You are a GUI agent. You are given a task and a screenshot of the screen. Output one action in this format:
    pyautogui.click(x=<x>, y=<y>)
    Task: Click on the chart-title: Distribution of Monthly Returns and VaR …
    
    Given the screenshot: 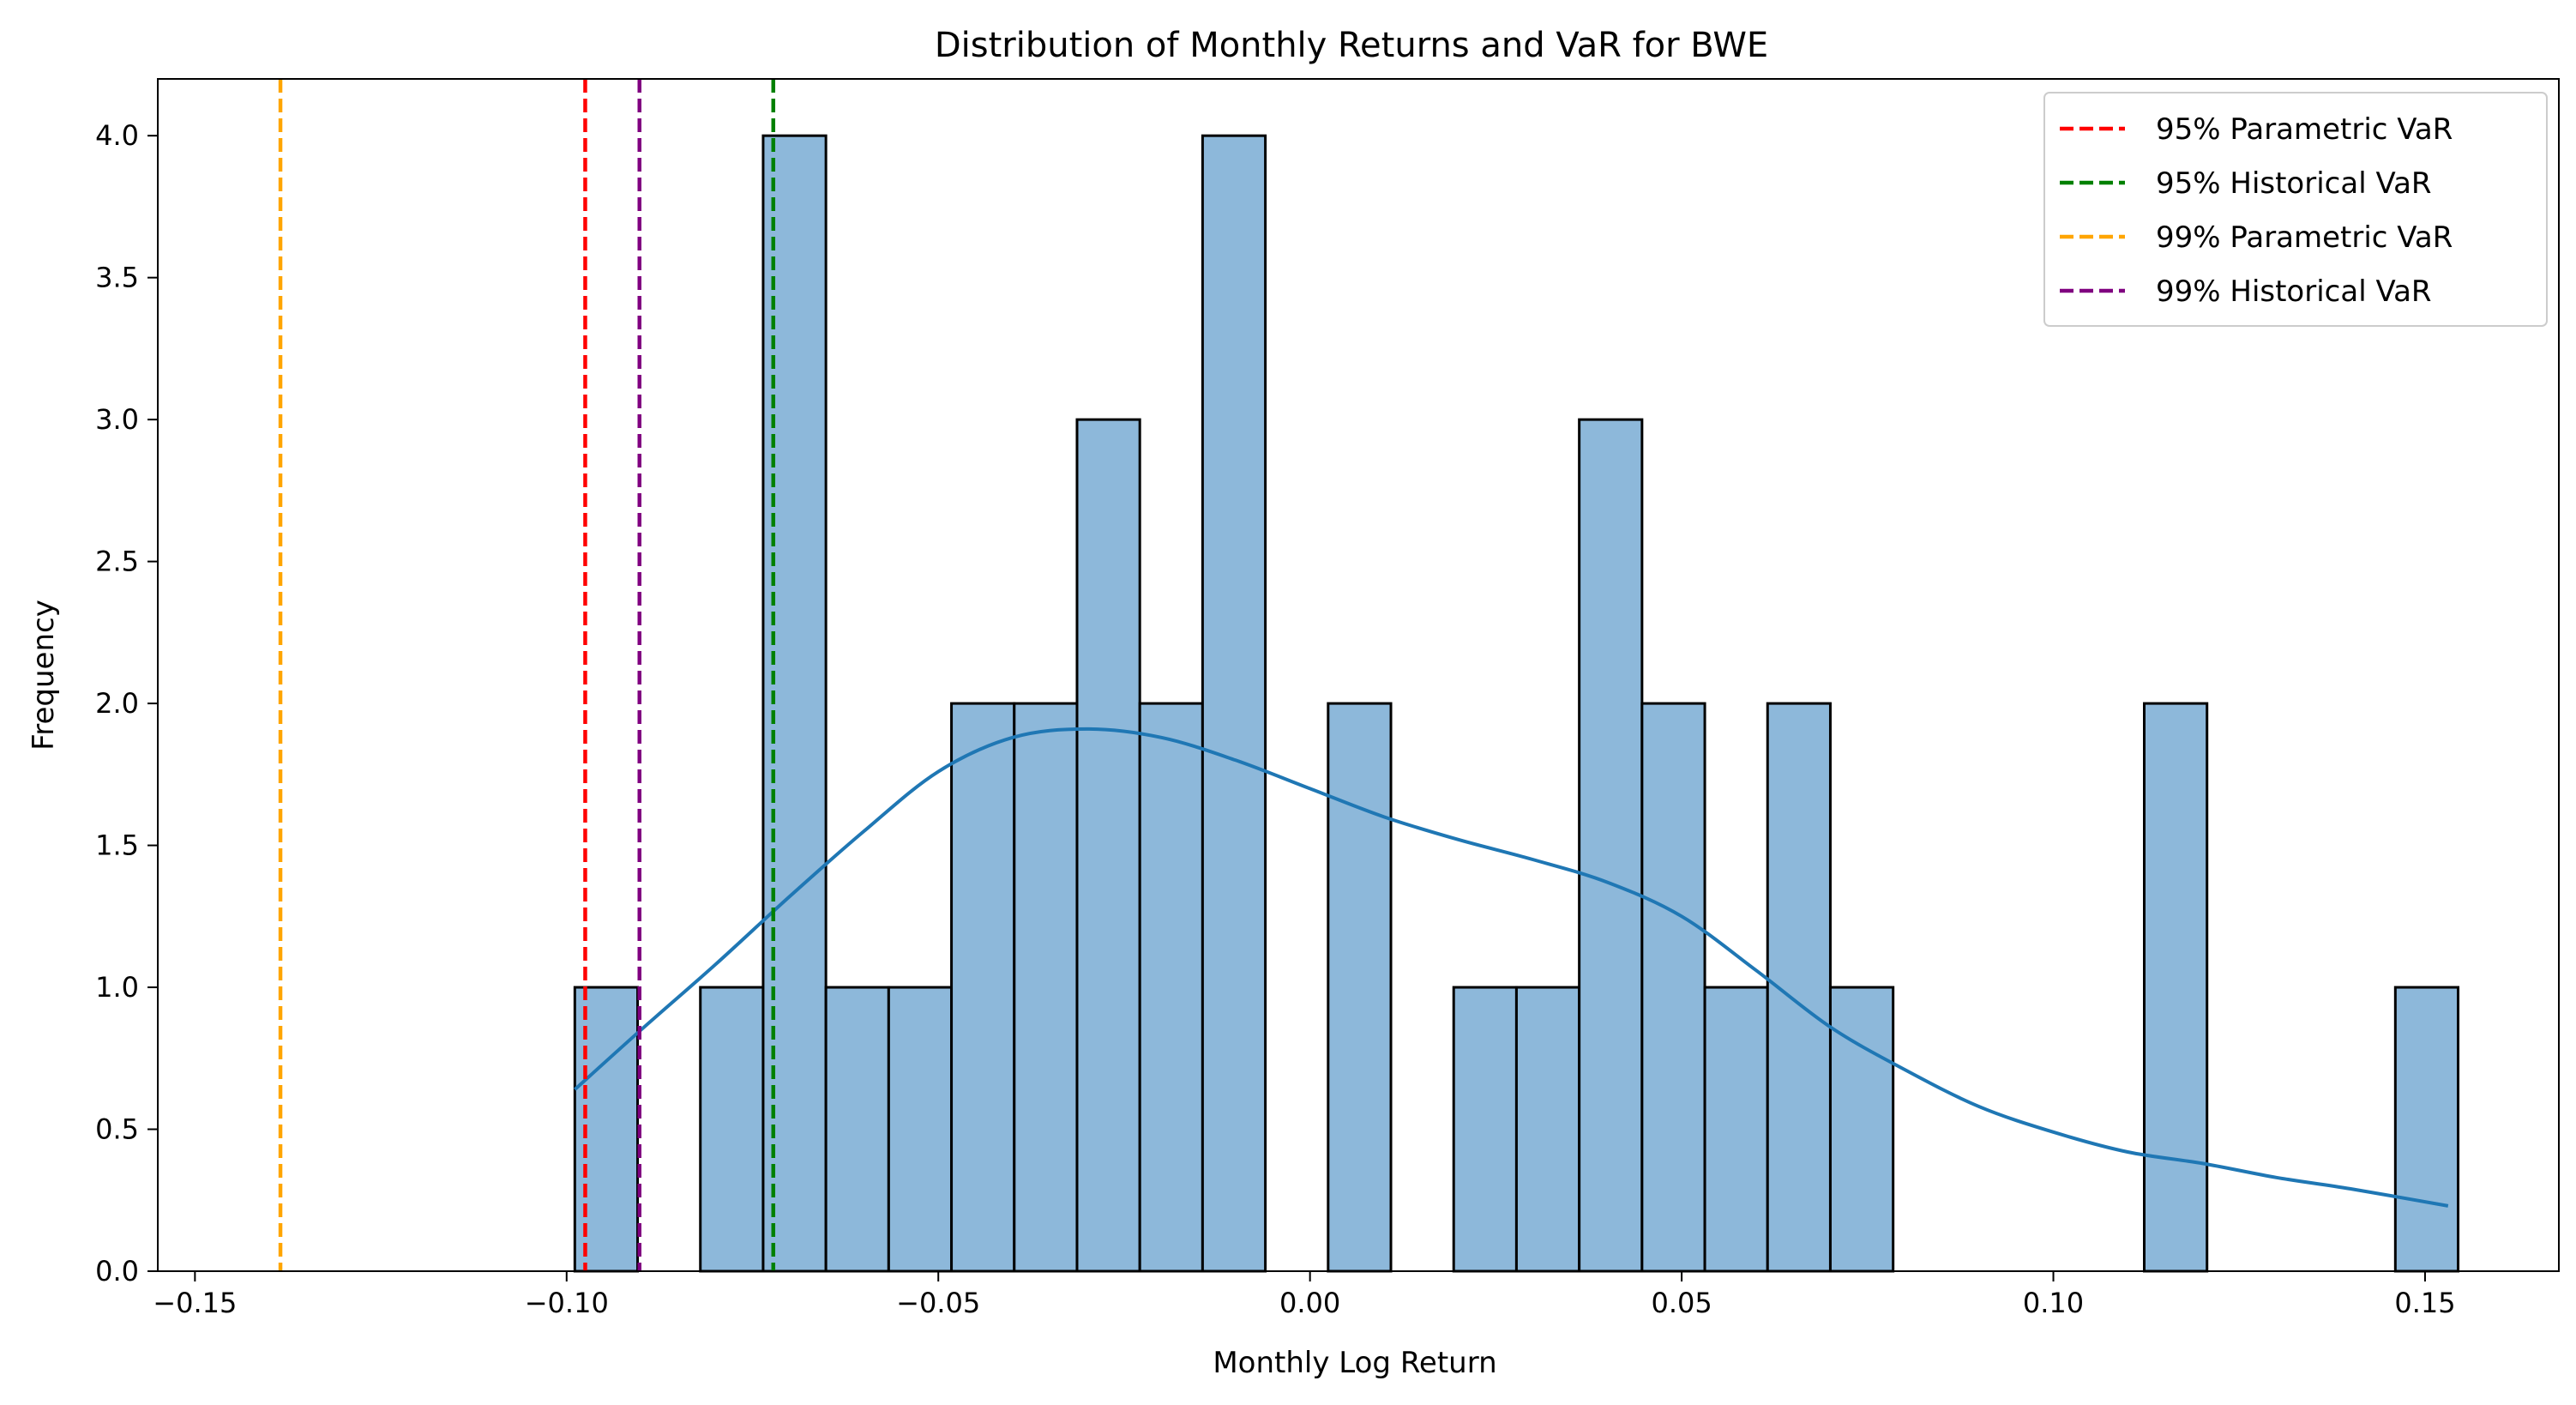 What is the action you would take?
    pyautogui.click(x=1351, y=45)
    